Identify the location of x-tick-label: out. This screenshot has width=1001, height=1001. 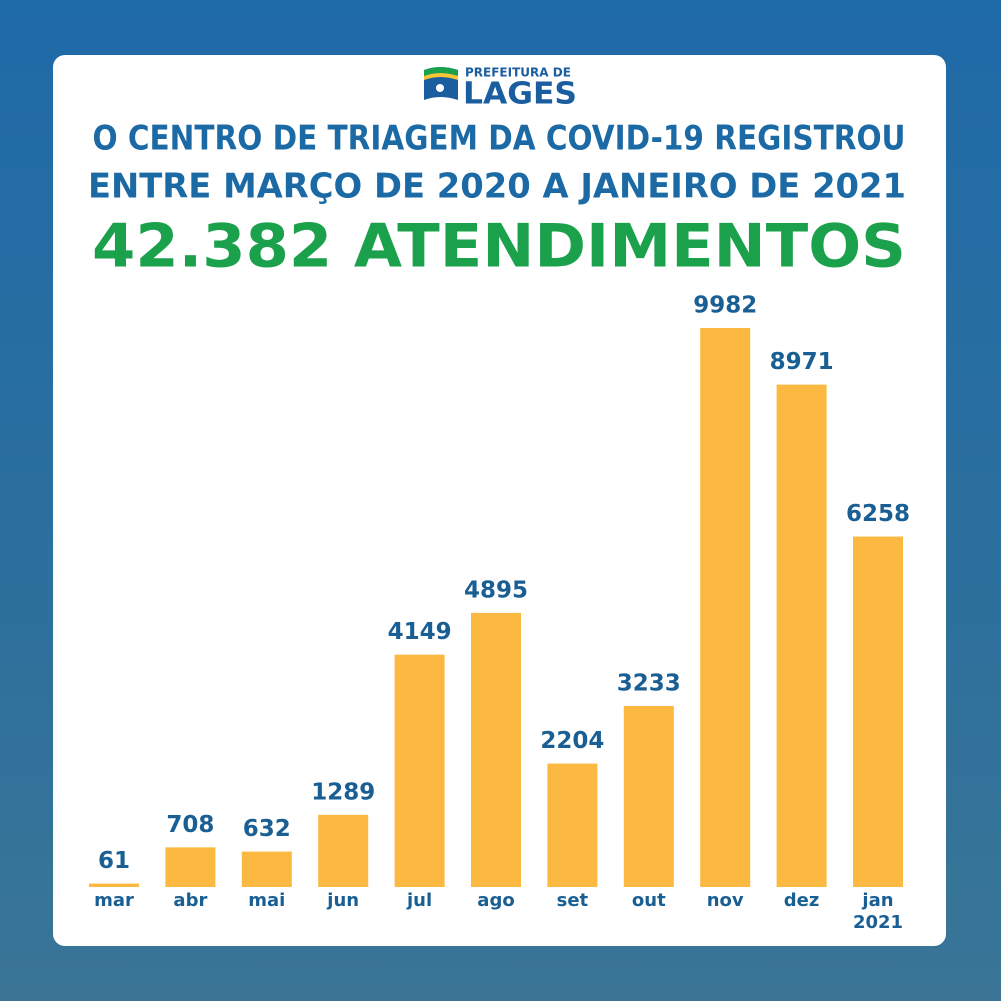
(648, 900).